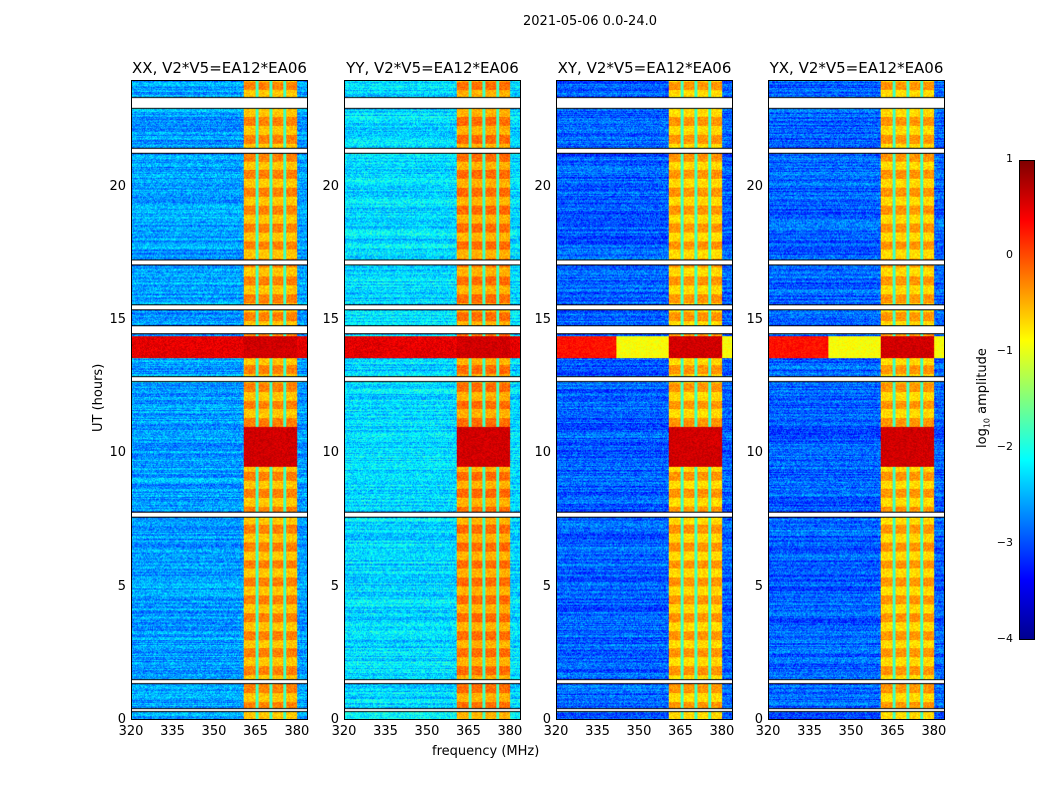 This screenshot has height=800, width=1050. What do you see at coordinates (1027, 400) in the screenshot?
I see `colorbar` at bounding box center [1027, 400].